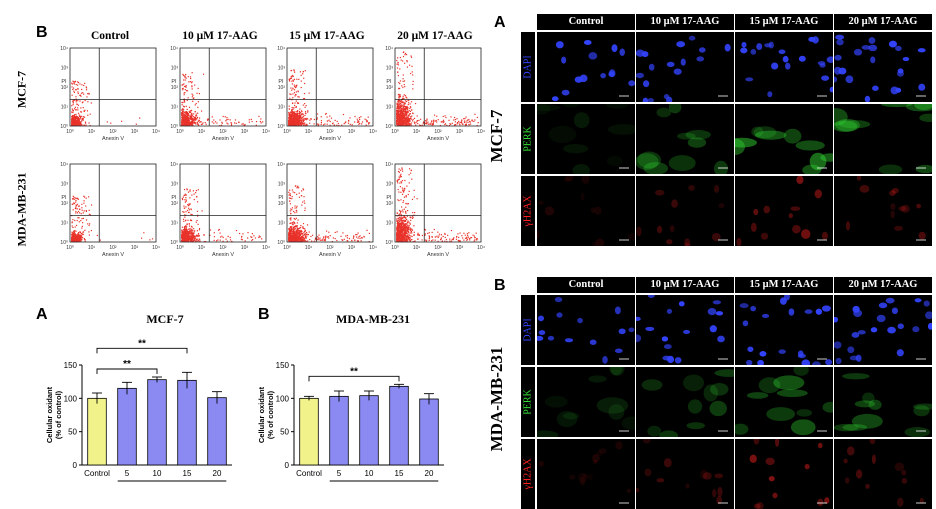 The height and width of the screenshot is (509, 936). Describe the element at coordinates (389, 127) in the screenshot. I see `y-tick-label: 10⁰` at that location.